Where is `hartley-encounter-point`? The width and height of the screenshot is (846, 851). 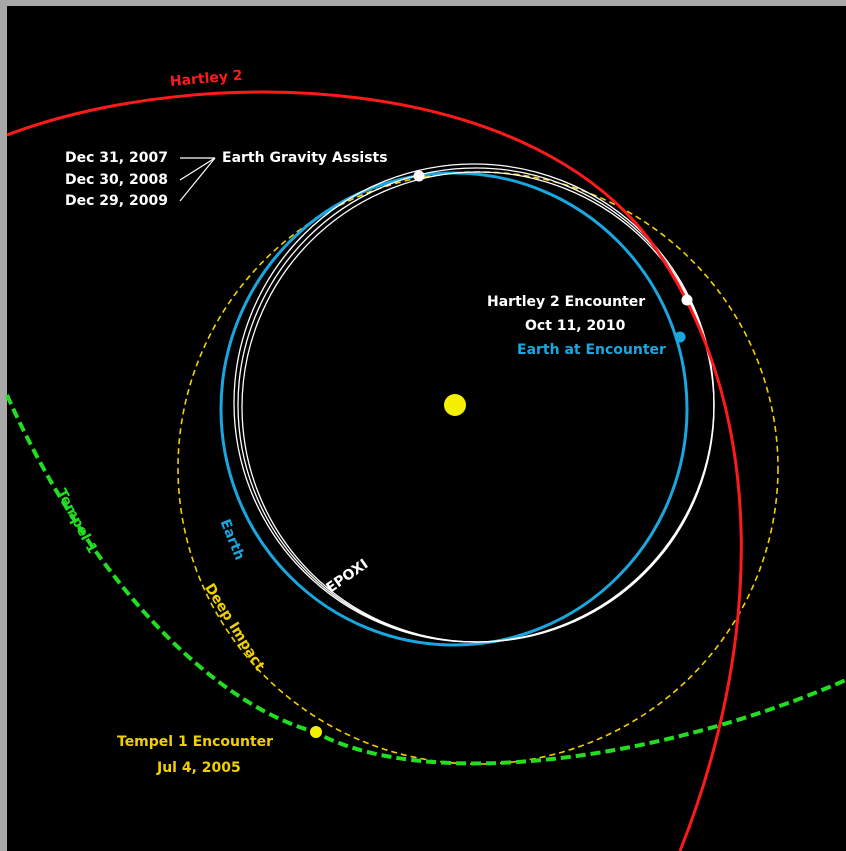 hartley-encounter-point is located at coordinates (687, 300).